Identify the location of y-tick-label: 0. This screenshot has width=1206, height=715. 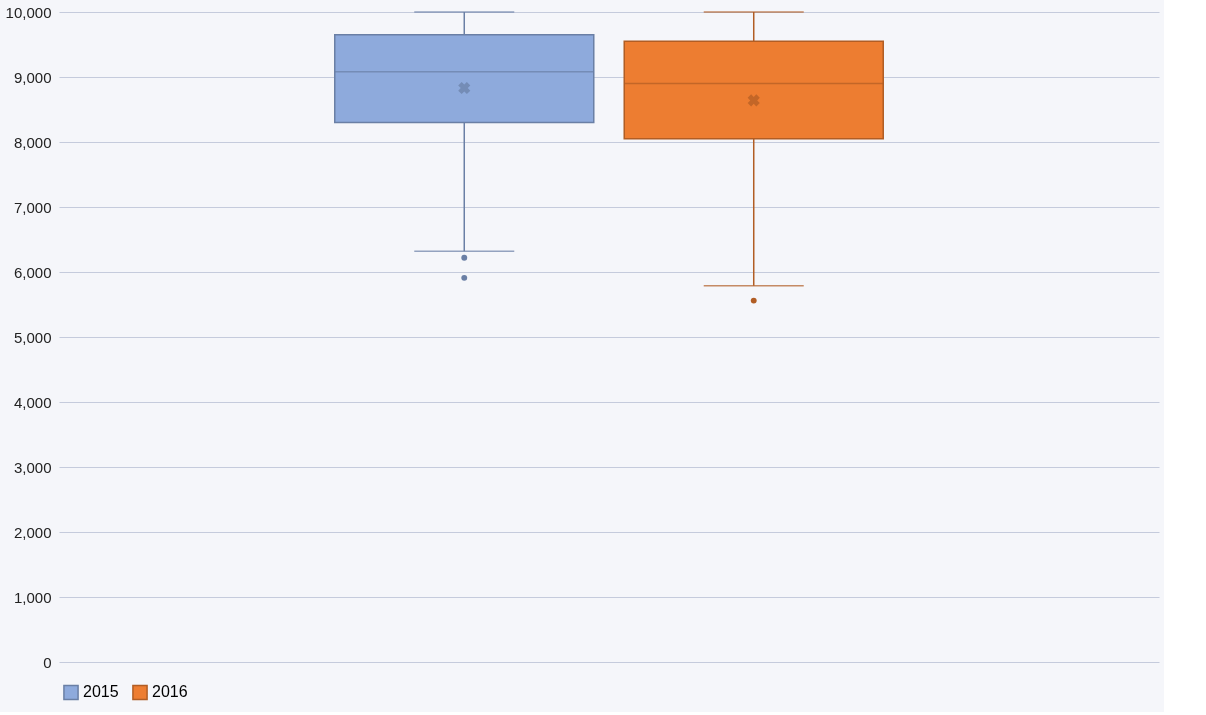
(47, 662).